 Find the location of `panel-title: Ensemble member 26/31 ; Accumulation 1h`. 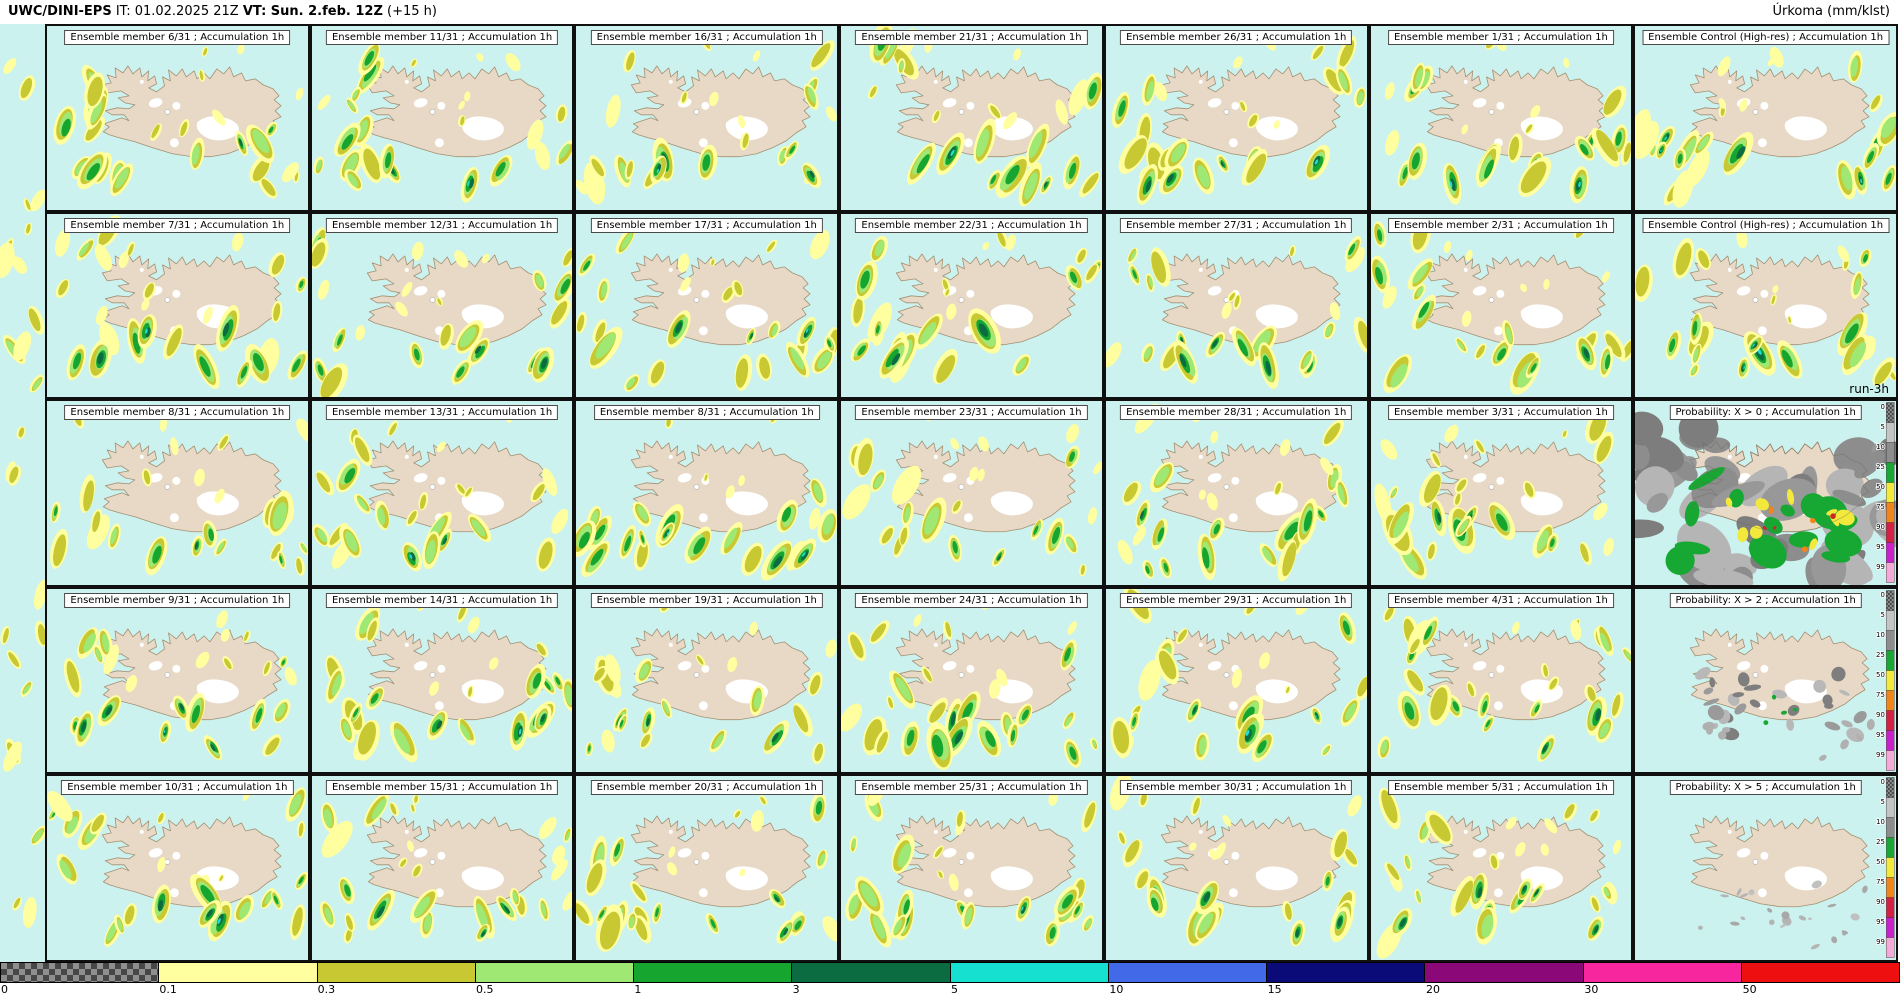

panel-title: Ensemble member 26/31 ; Accumulation 1h is located at coordinates (1236, 37).